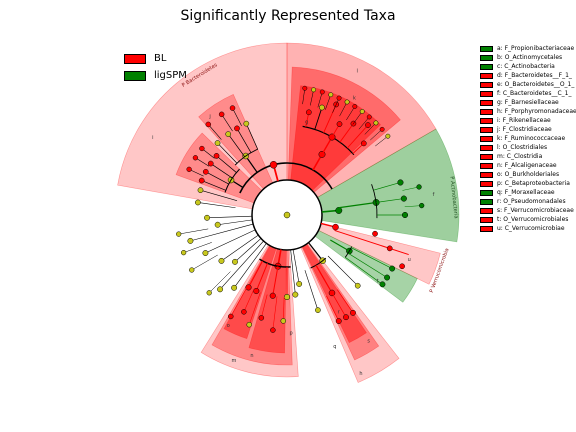  What do you see at coordinates (209, 117) in the screenshot?
I see `clade-letter-j: j` at bounding box center [209, 117].